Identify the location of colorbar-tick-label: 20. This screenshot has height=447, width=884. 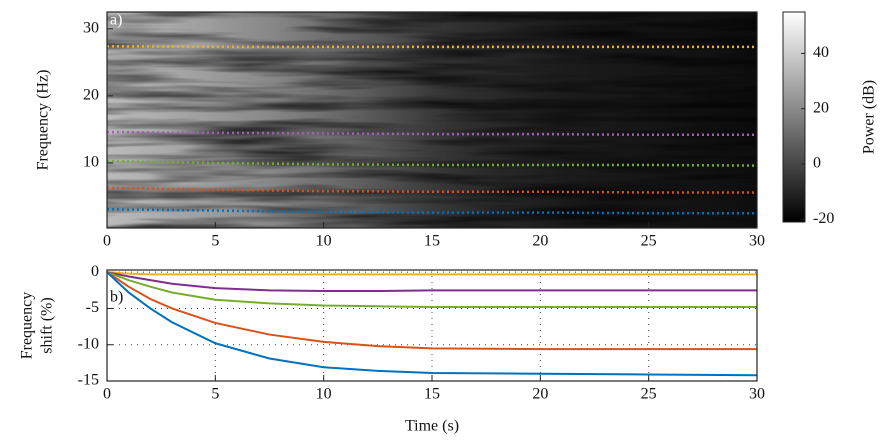
(821, 107).